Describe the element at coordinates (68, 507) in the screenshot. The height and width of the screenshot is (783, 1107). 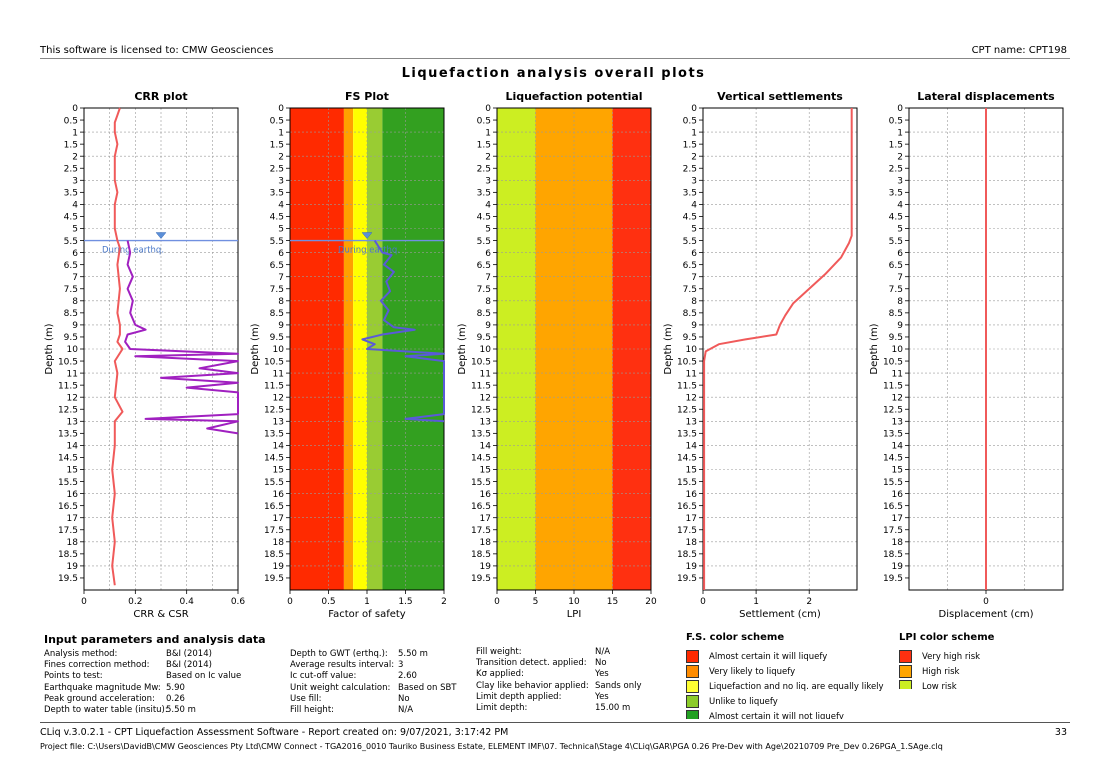
I see `y-tick-label: 16.5` at that location.